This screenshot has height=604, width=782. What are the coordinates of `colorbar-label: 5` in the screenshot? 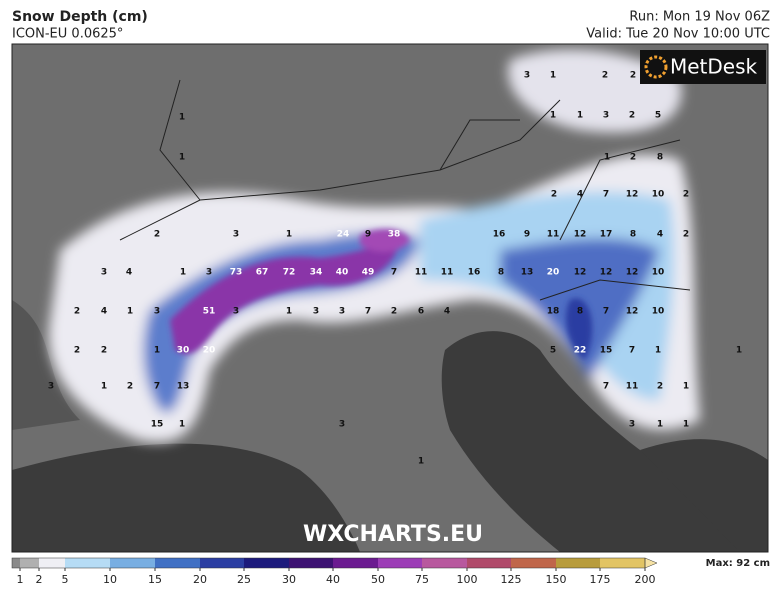 It's located at (65, 579).